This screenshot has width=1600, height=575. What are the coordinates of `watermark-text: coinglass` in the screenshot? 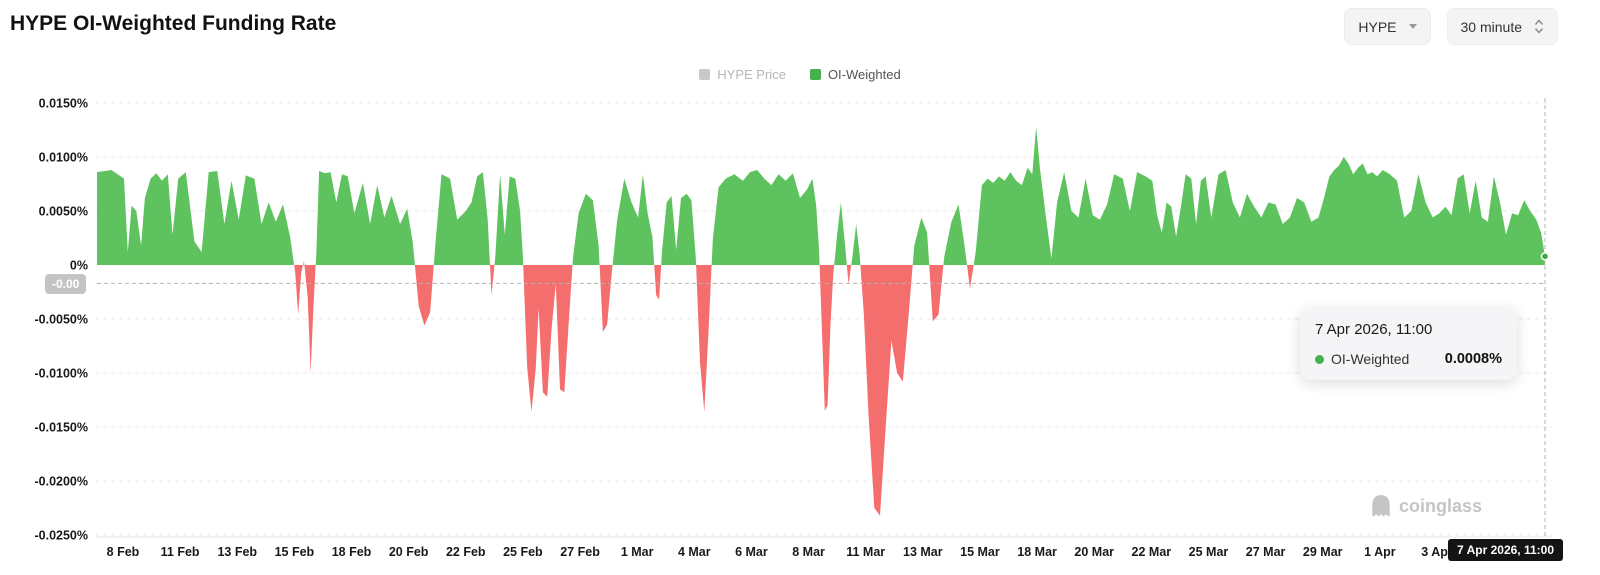 It's located at (1440, 505).